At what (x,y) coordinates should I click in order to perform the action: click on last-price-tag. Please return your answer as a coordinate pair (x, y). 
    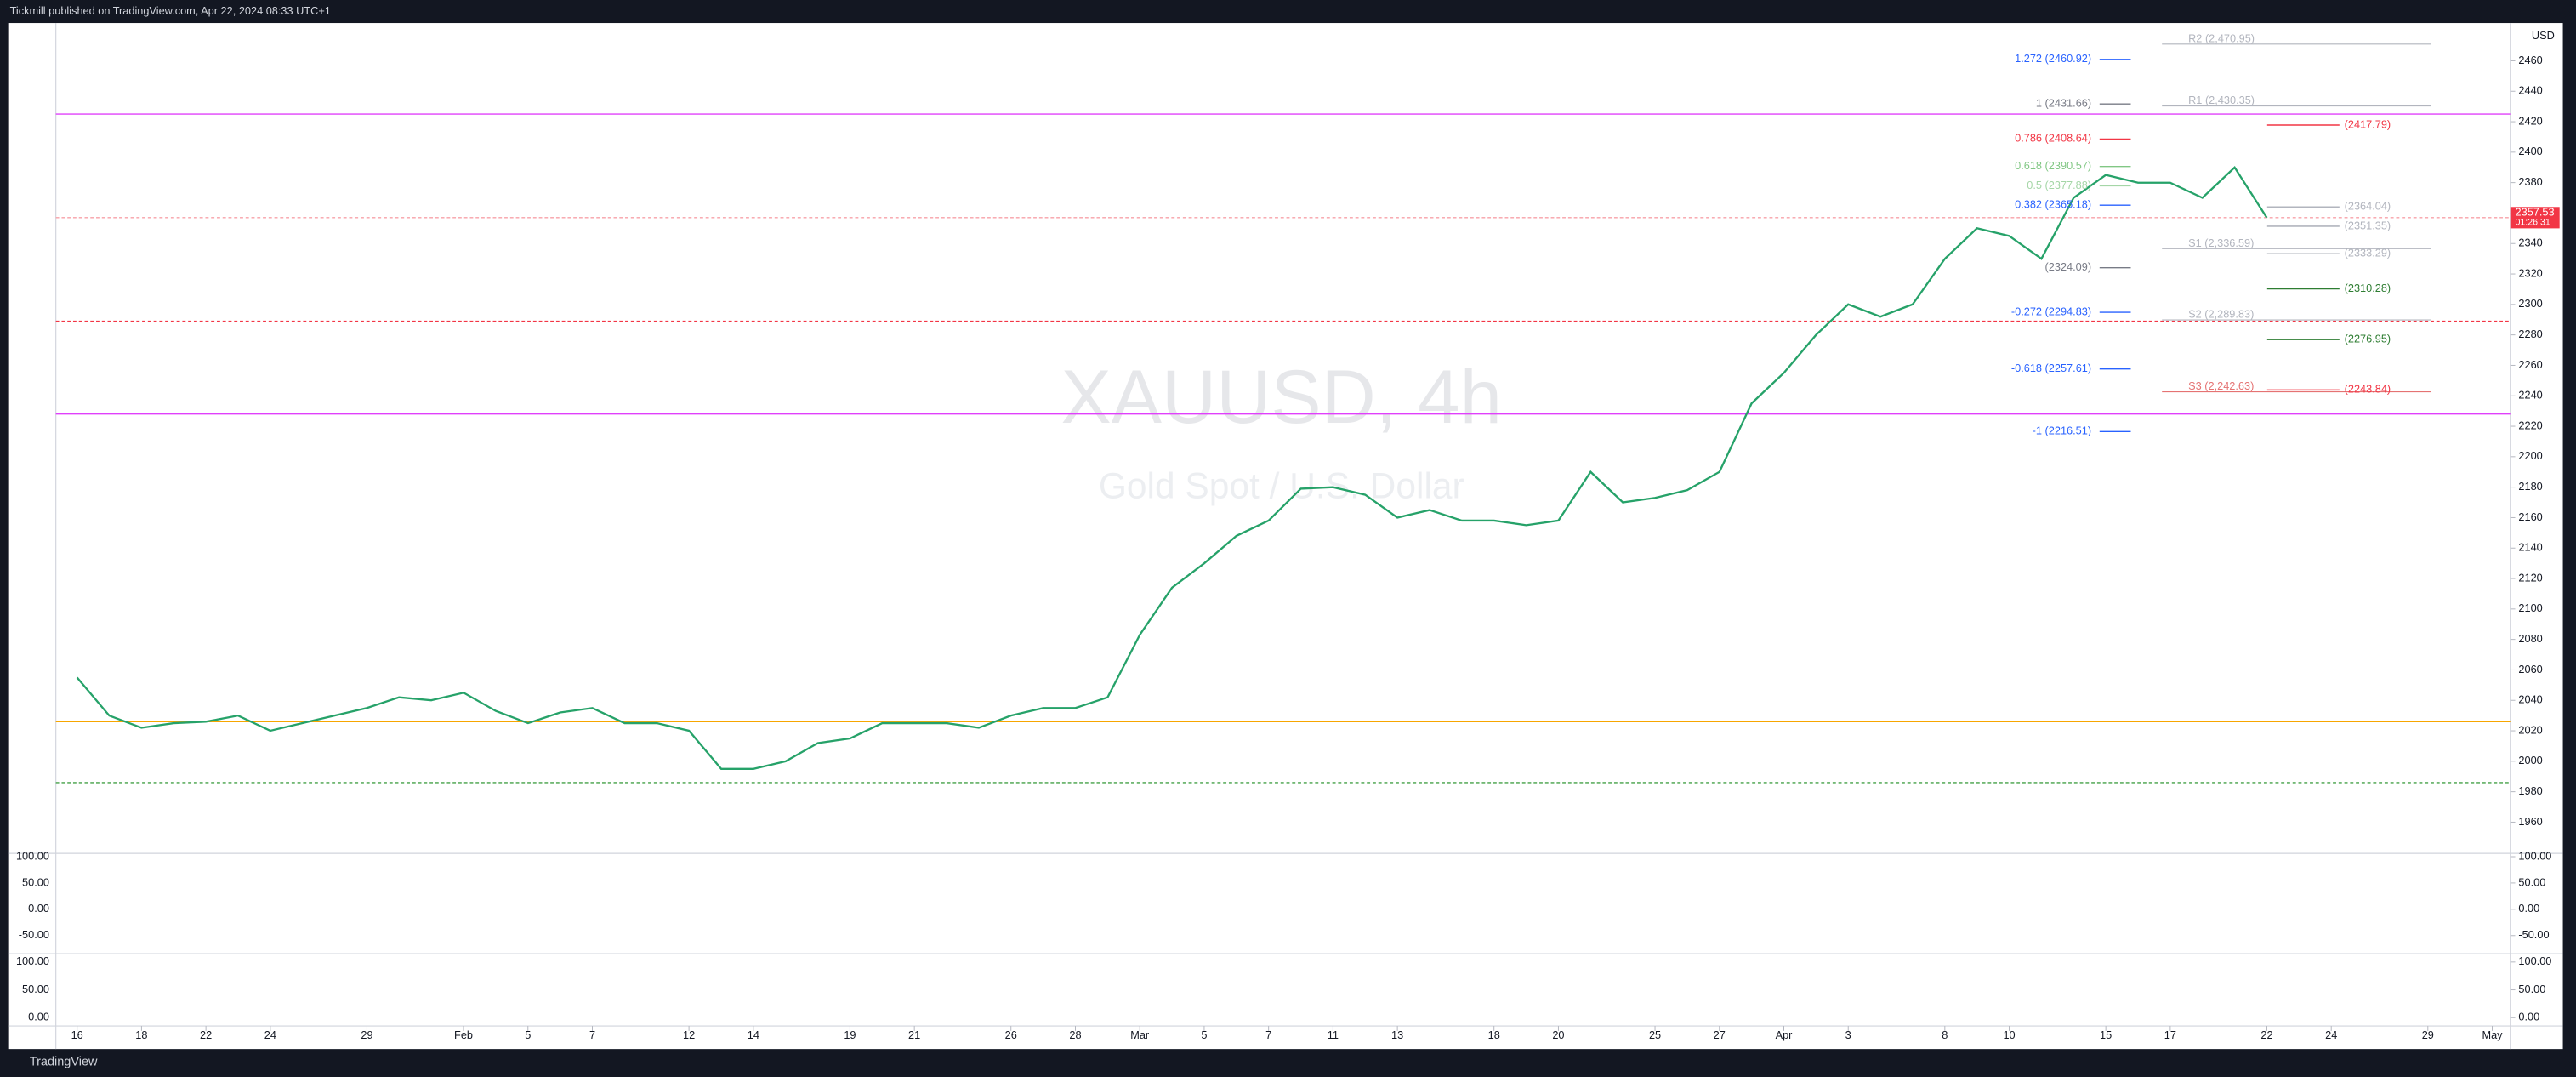
    Looking at the image, I should click on (2535, 218).